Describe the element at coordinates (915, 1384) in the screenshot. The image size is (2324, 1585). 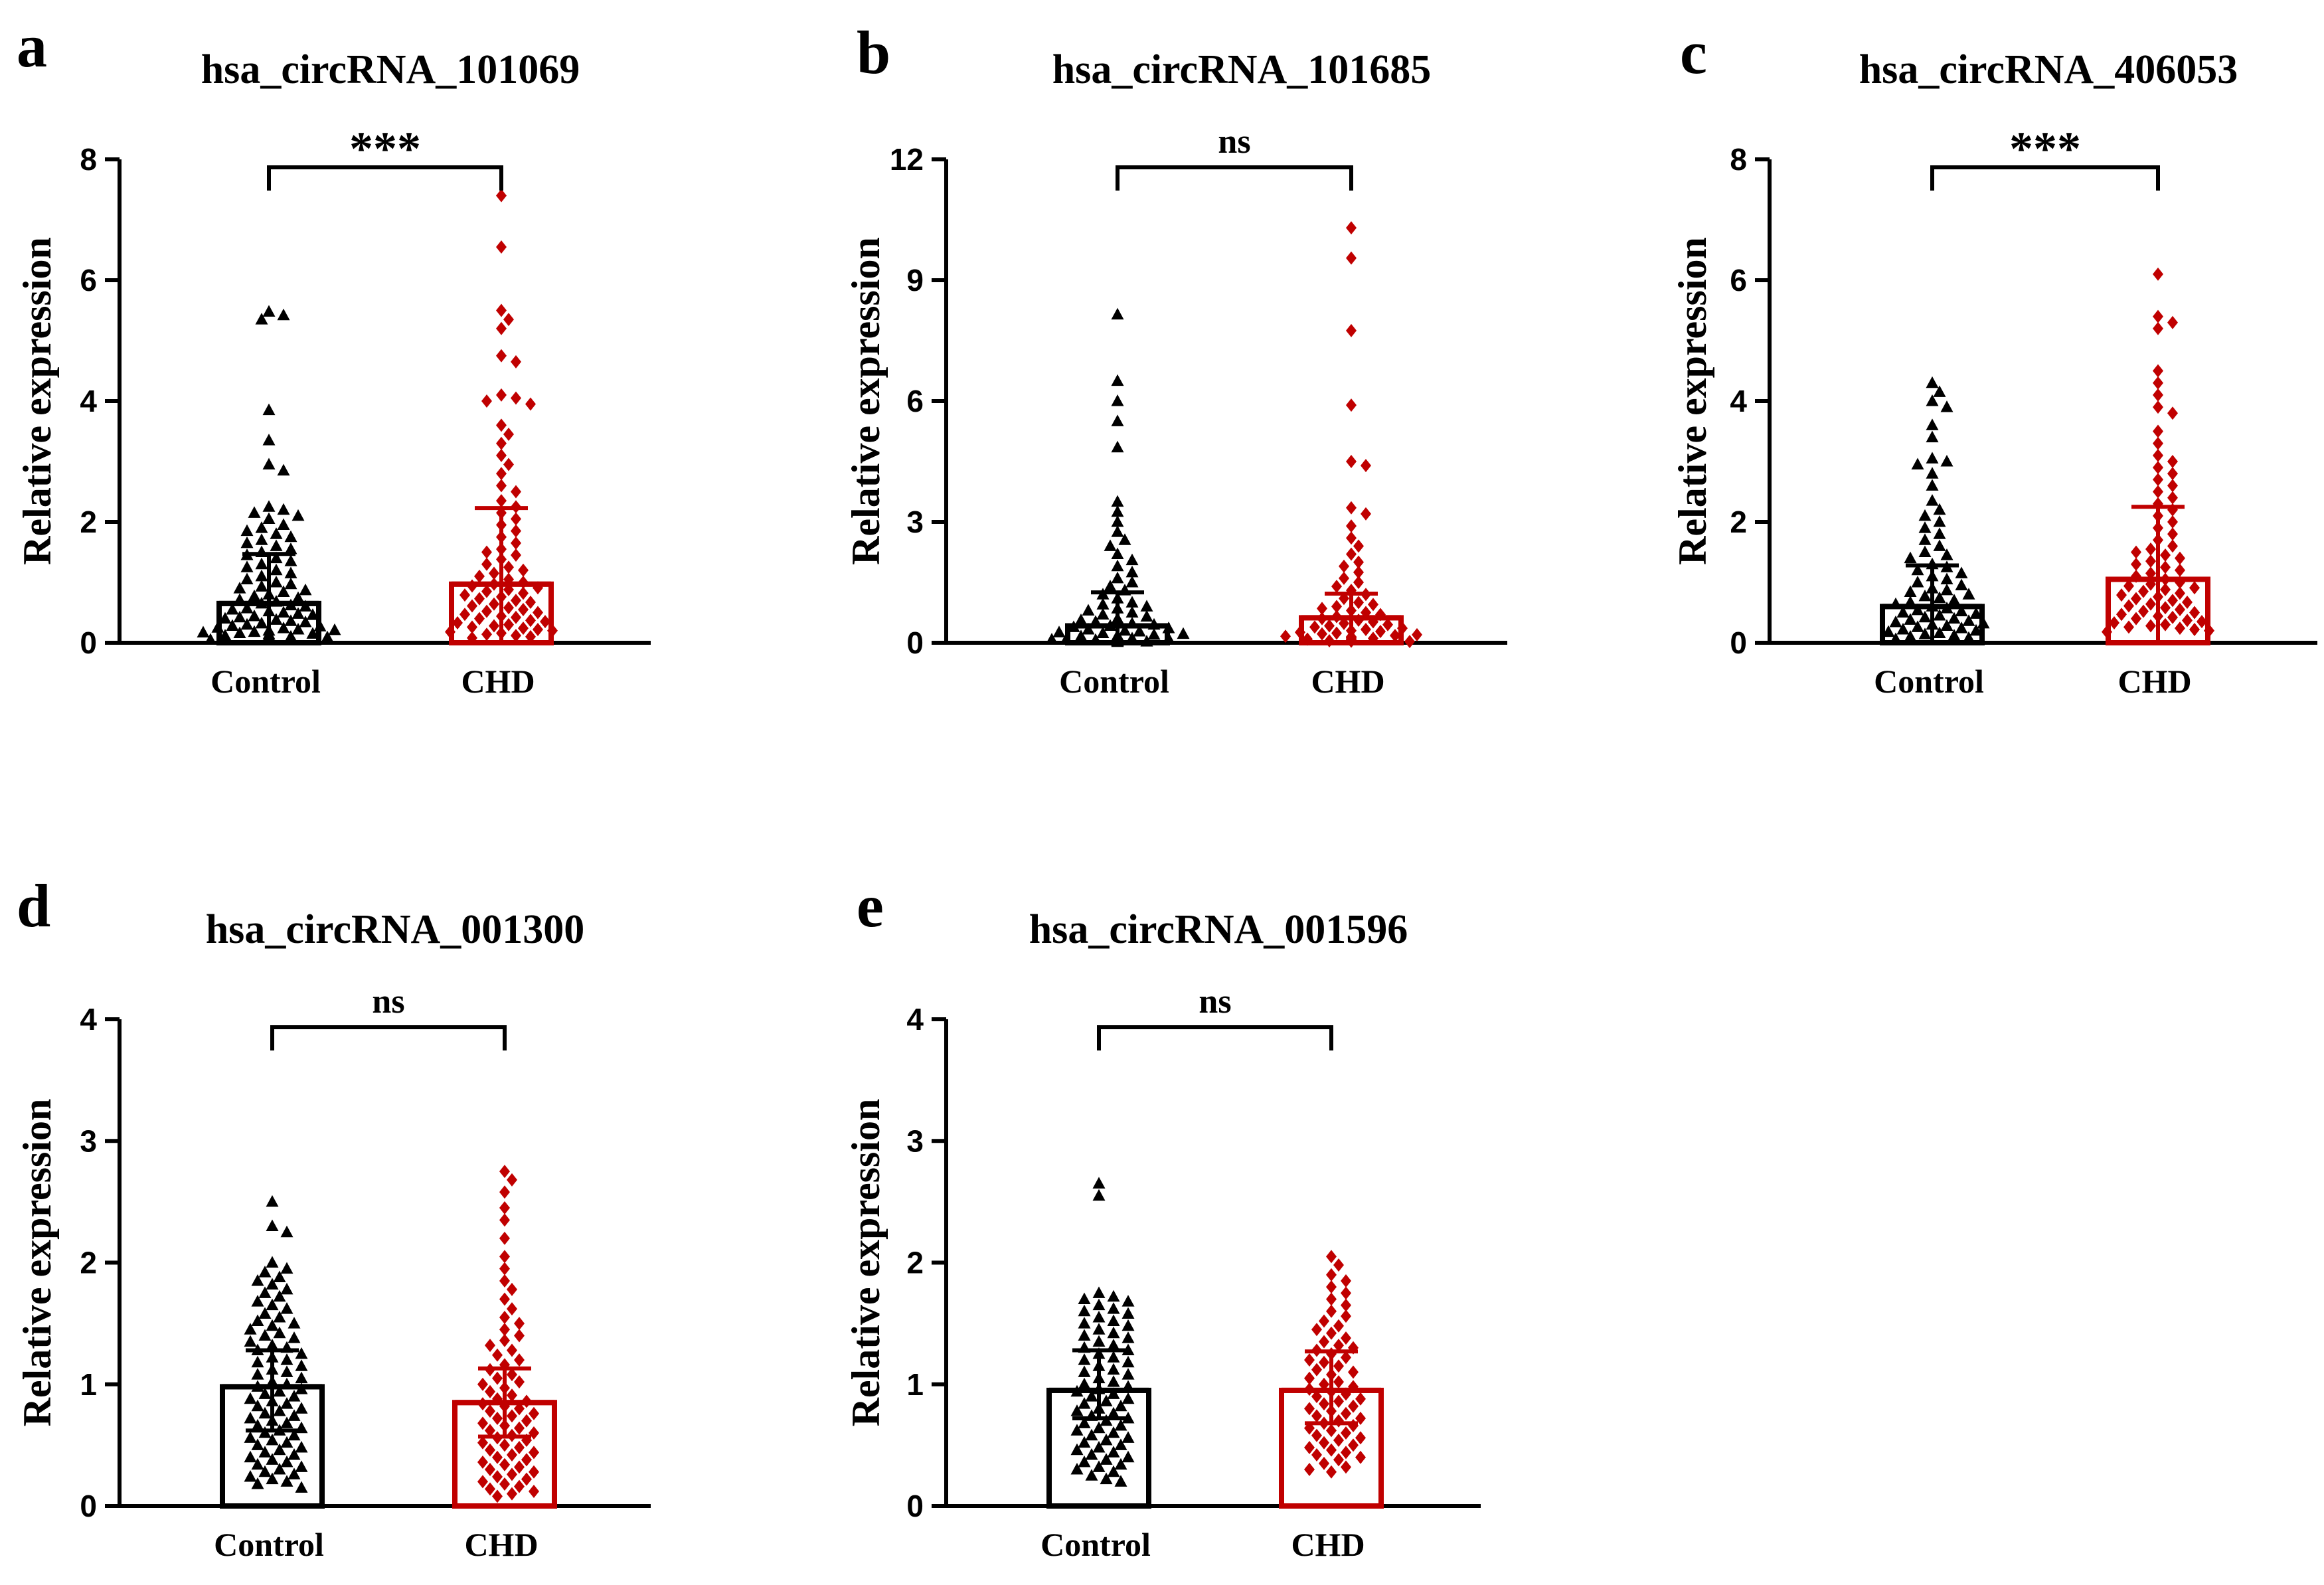
I see `y-tick-label: 1` at that location.